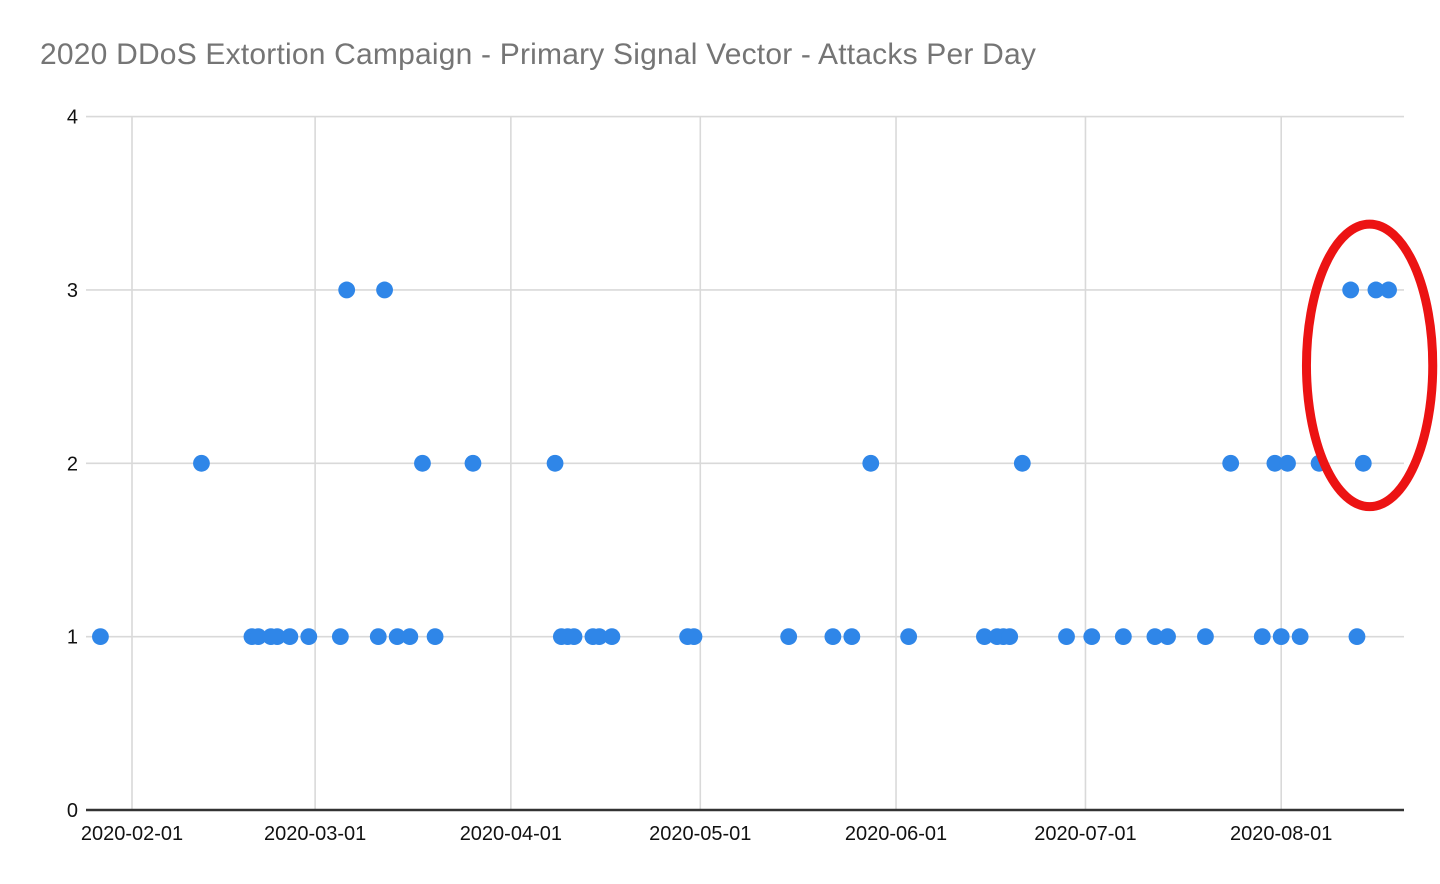  I want to click on y-axis-tick-labels: 0 1 2 3 4, so click(72, 464).